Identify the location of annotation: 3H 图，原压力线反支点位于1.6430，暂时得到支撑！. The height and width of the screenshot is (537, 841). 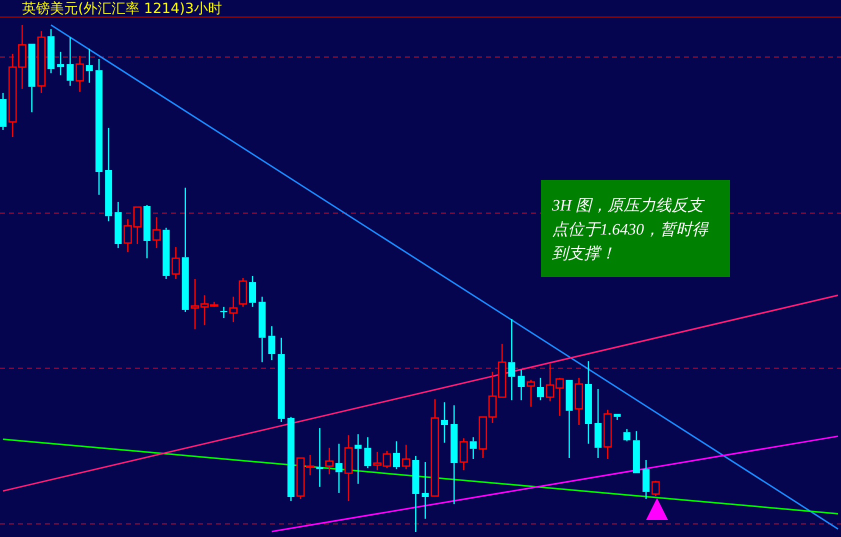
(630, 229).